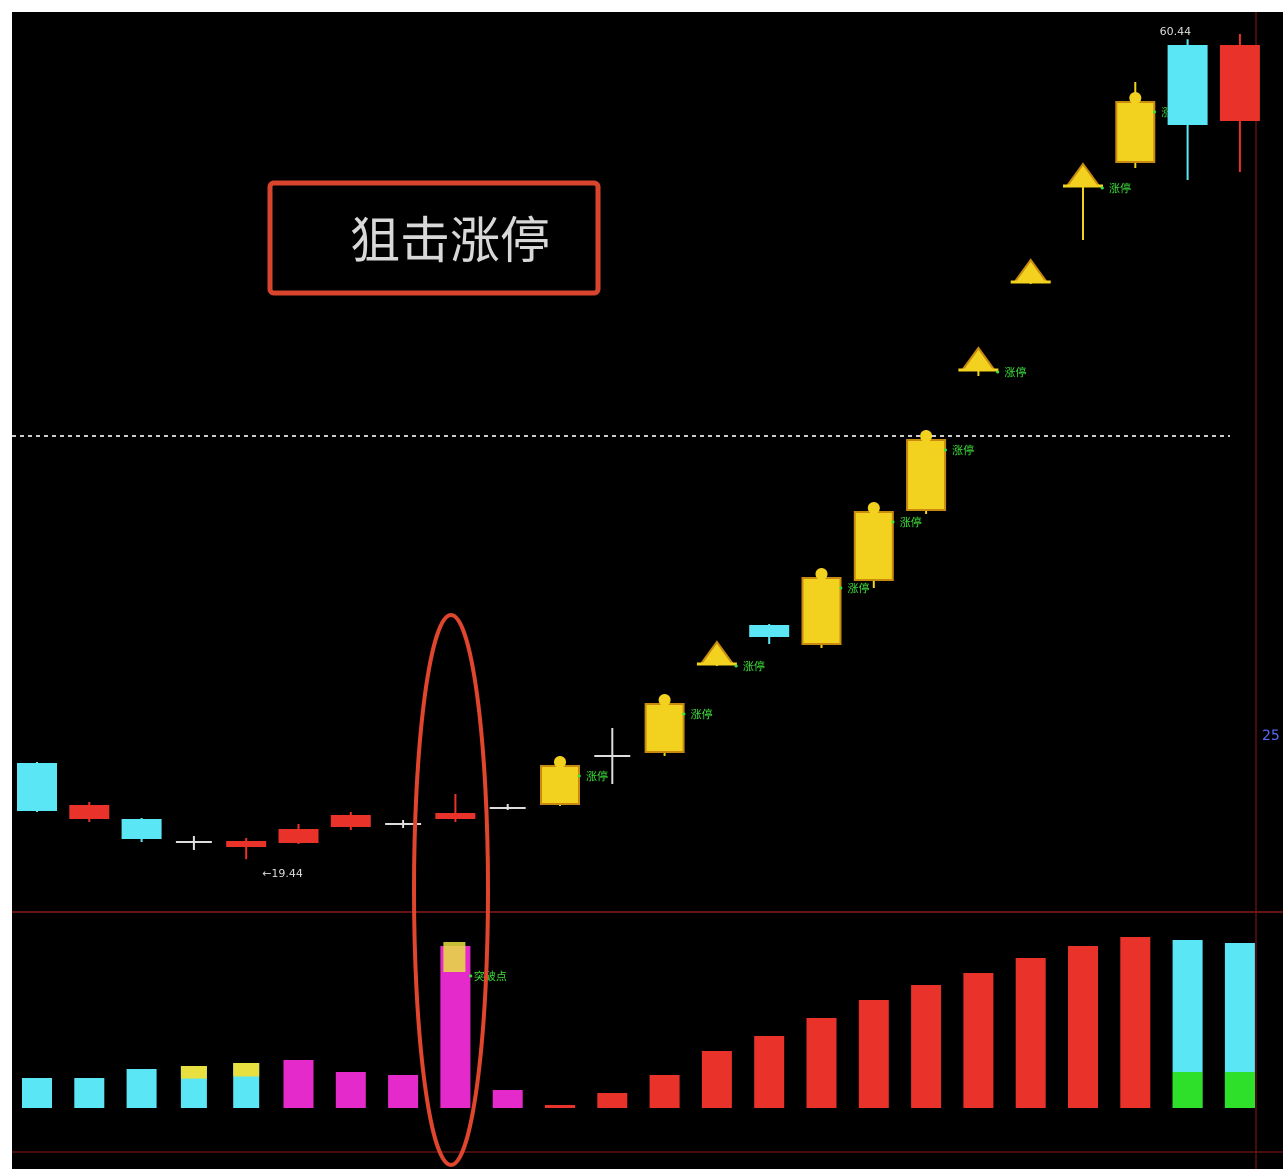 This screenshot has width=1283, height=1169. I want to click on axis-tick-25: 25, so click(1271, 736).